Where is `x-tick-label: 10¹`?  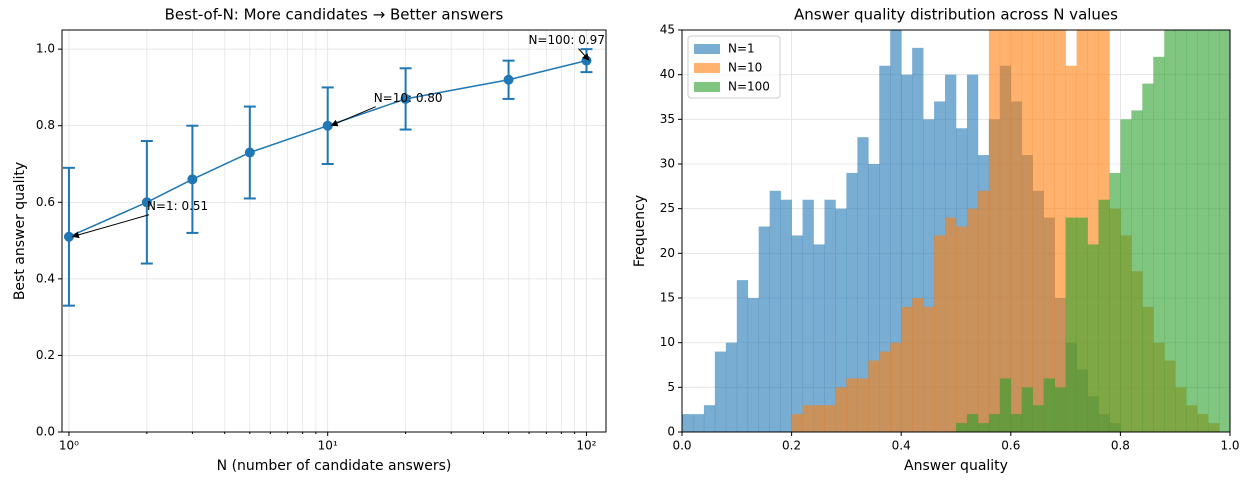 x-tick-label: 10¹ is located at coordinates (328, 446).